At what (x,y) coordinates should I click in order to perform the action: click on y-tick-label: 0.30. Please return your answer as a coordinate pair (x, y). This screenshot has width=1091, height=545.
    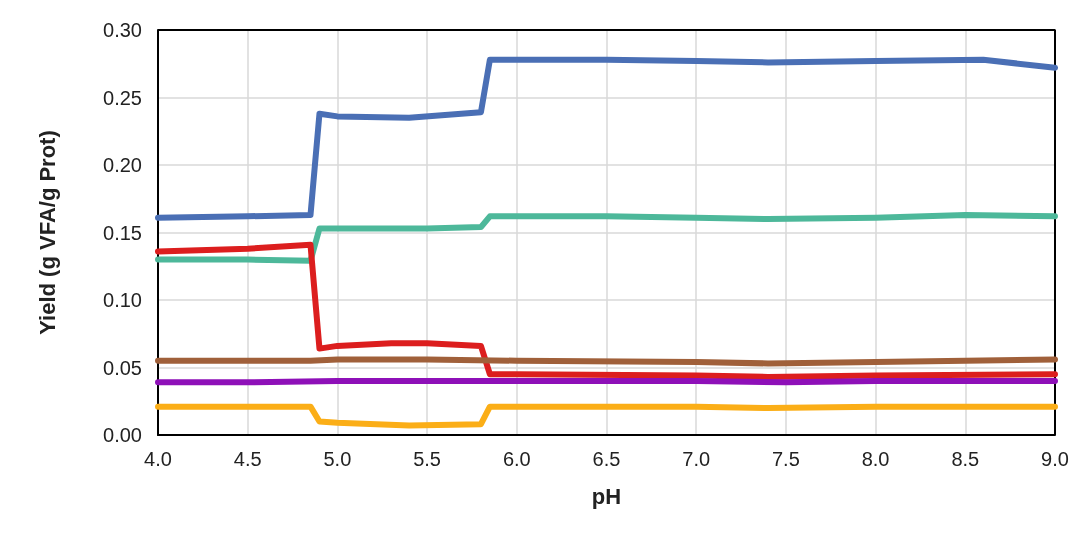
    Looking at the image, I should click on (122, 30).